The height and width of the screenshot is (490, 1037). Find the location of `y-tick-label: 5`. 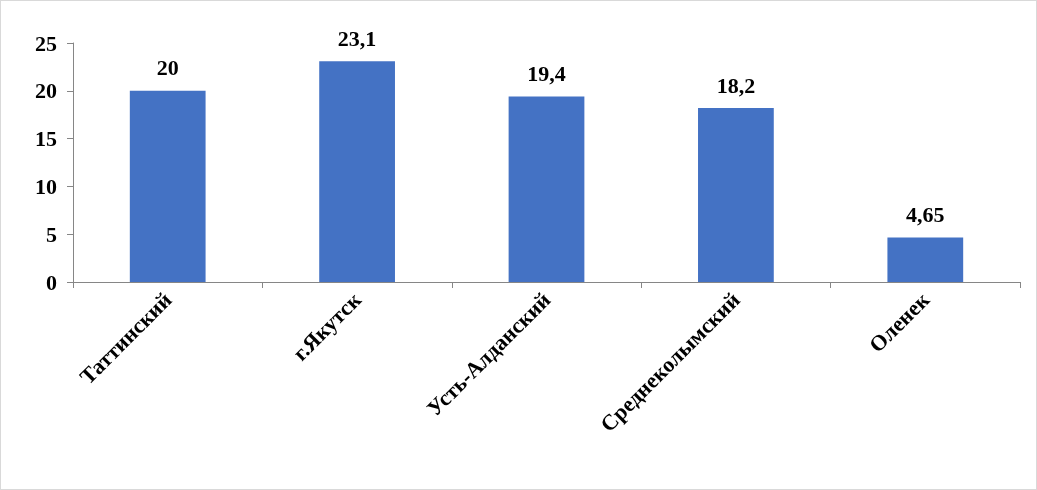

y-tick-label: 5 is located at coordinates (51, 234).